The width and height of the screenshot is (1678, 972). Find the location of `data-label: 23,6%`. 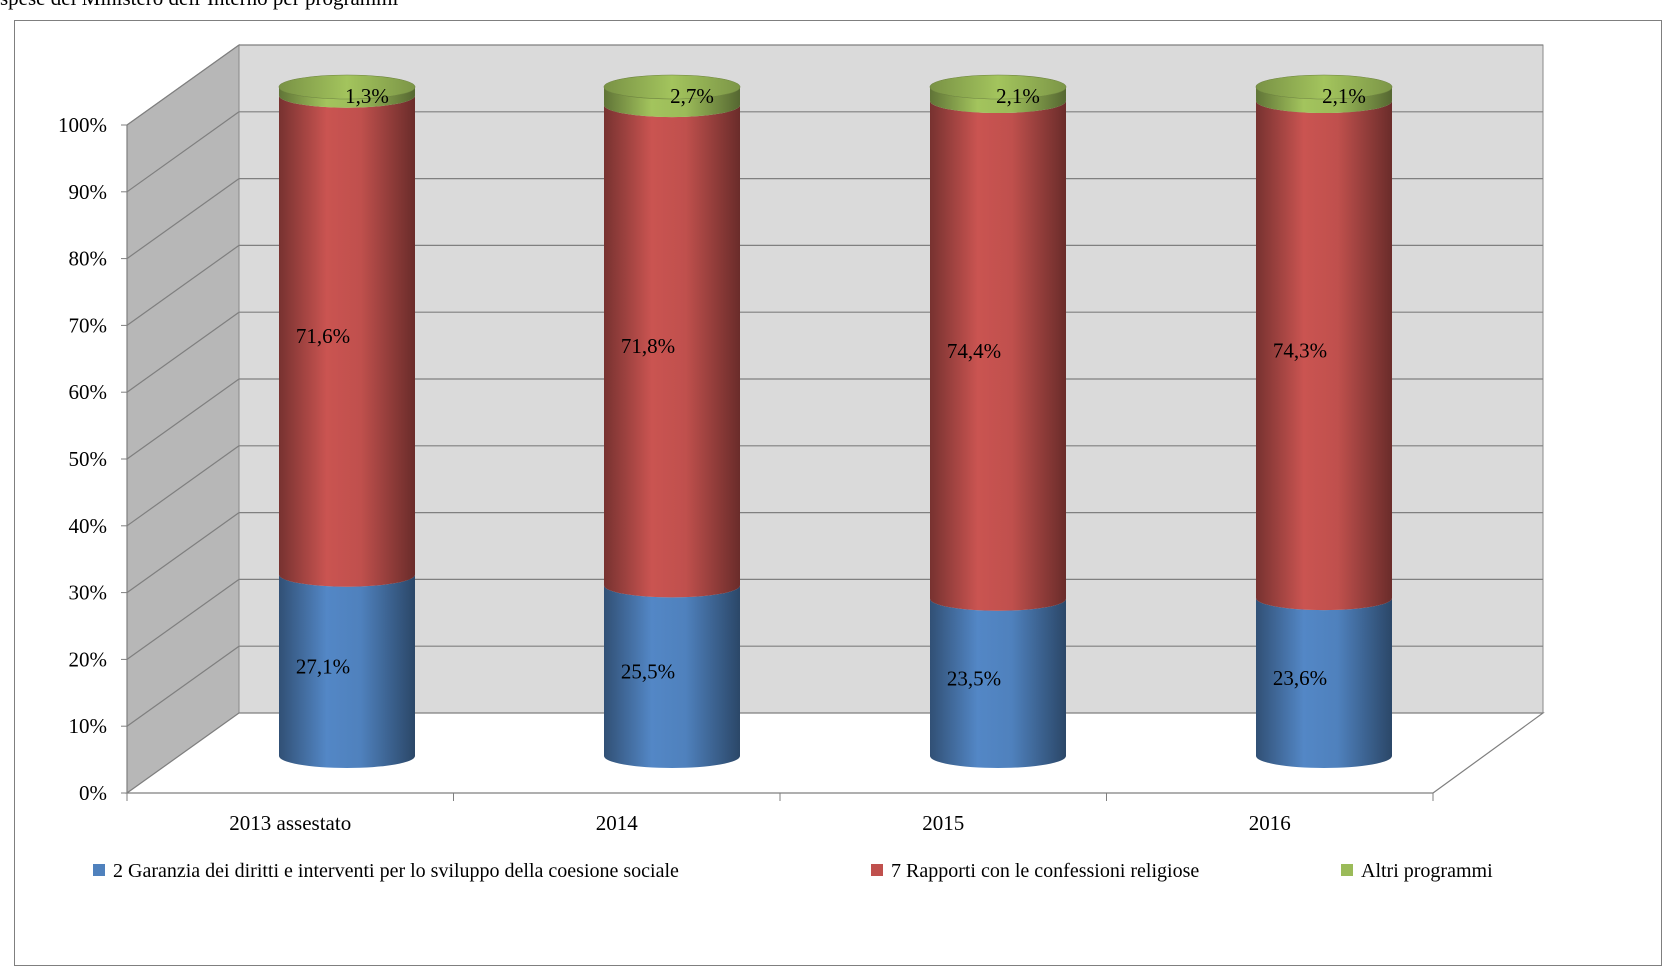

data-label: 23,6% is located at coordinates (1300, 678).